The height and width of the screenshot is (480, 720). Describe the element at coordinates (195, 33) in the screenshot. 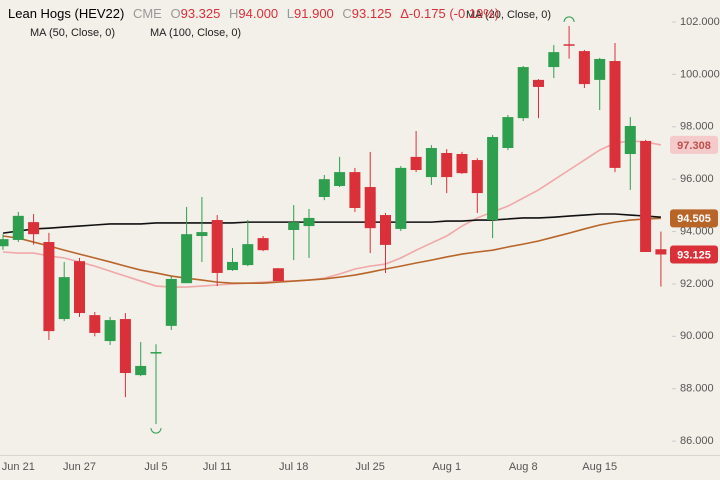

I see `legend-entry: MA (100, Close, 0)` at that location.